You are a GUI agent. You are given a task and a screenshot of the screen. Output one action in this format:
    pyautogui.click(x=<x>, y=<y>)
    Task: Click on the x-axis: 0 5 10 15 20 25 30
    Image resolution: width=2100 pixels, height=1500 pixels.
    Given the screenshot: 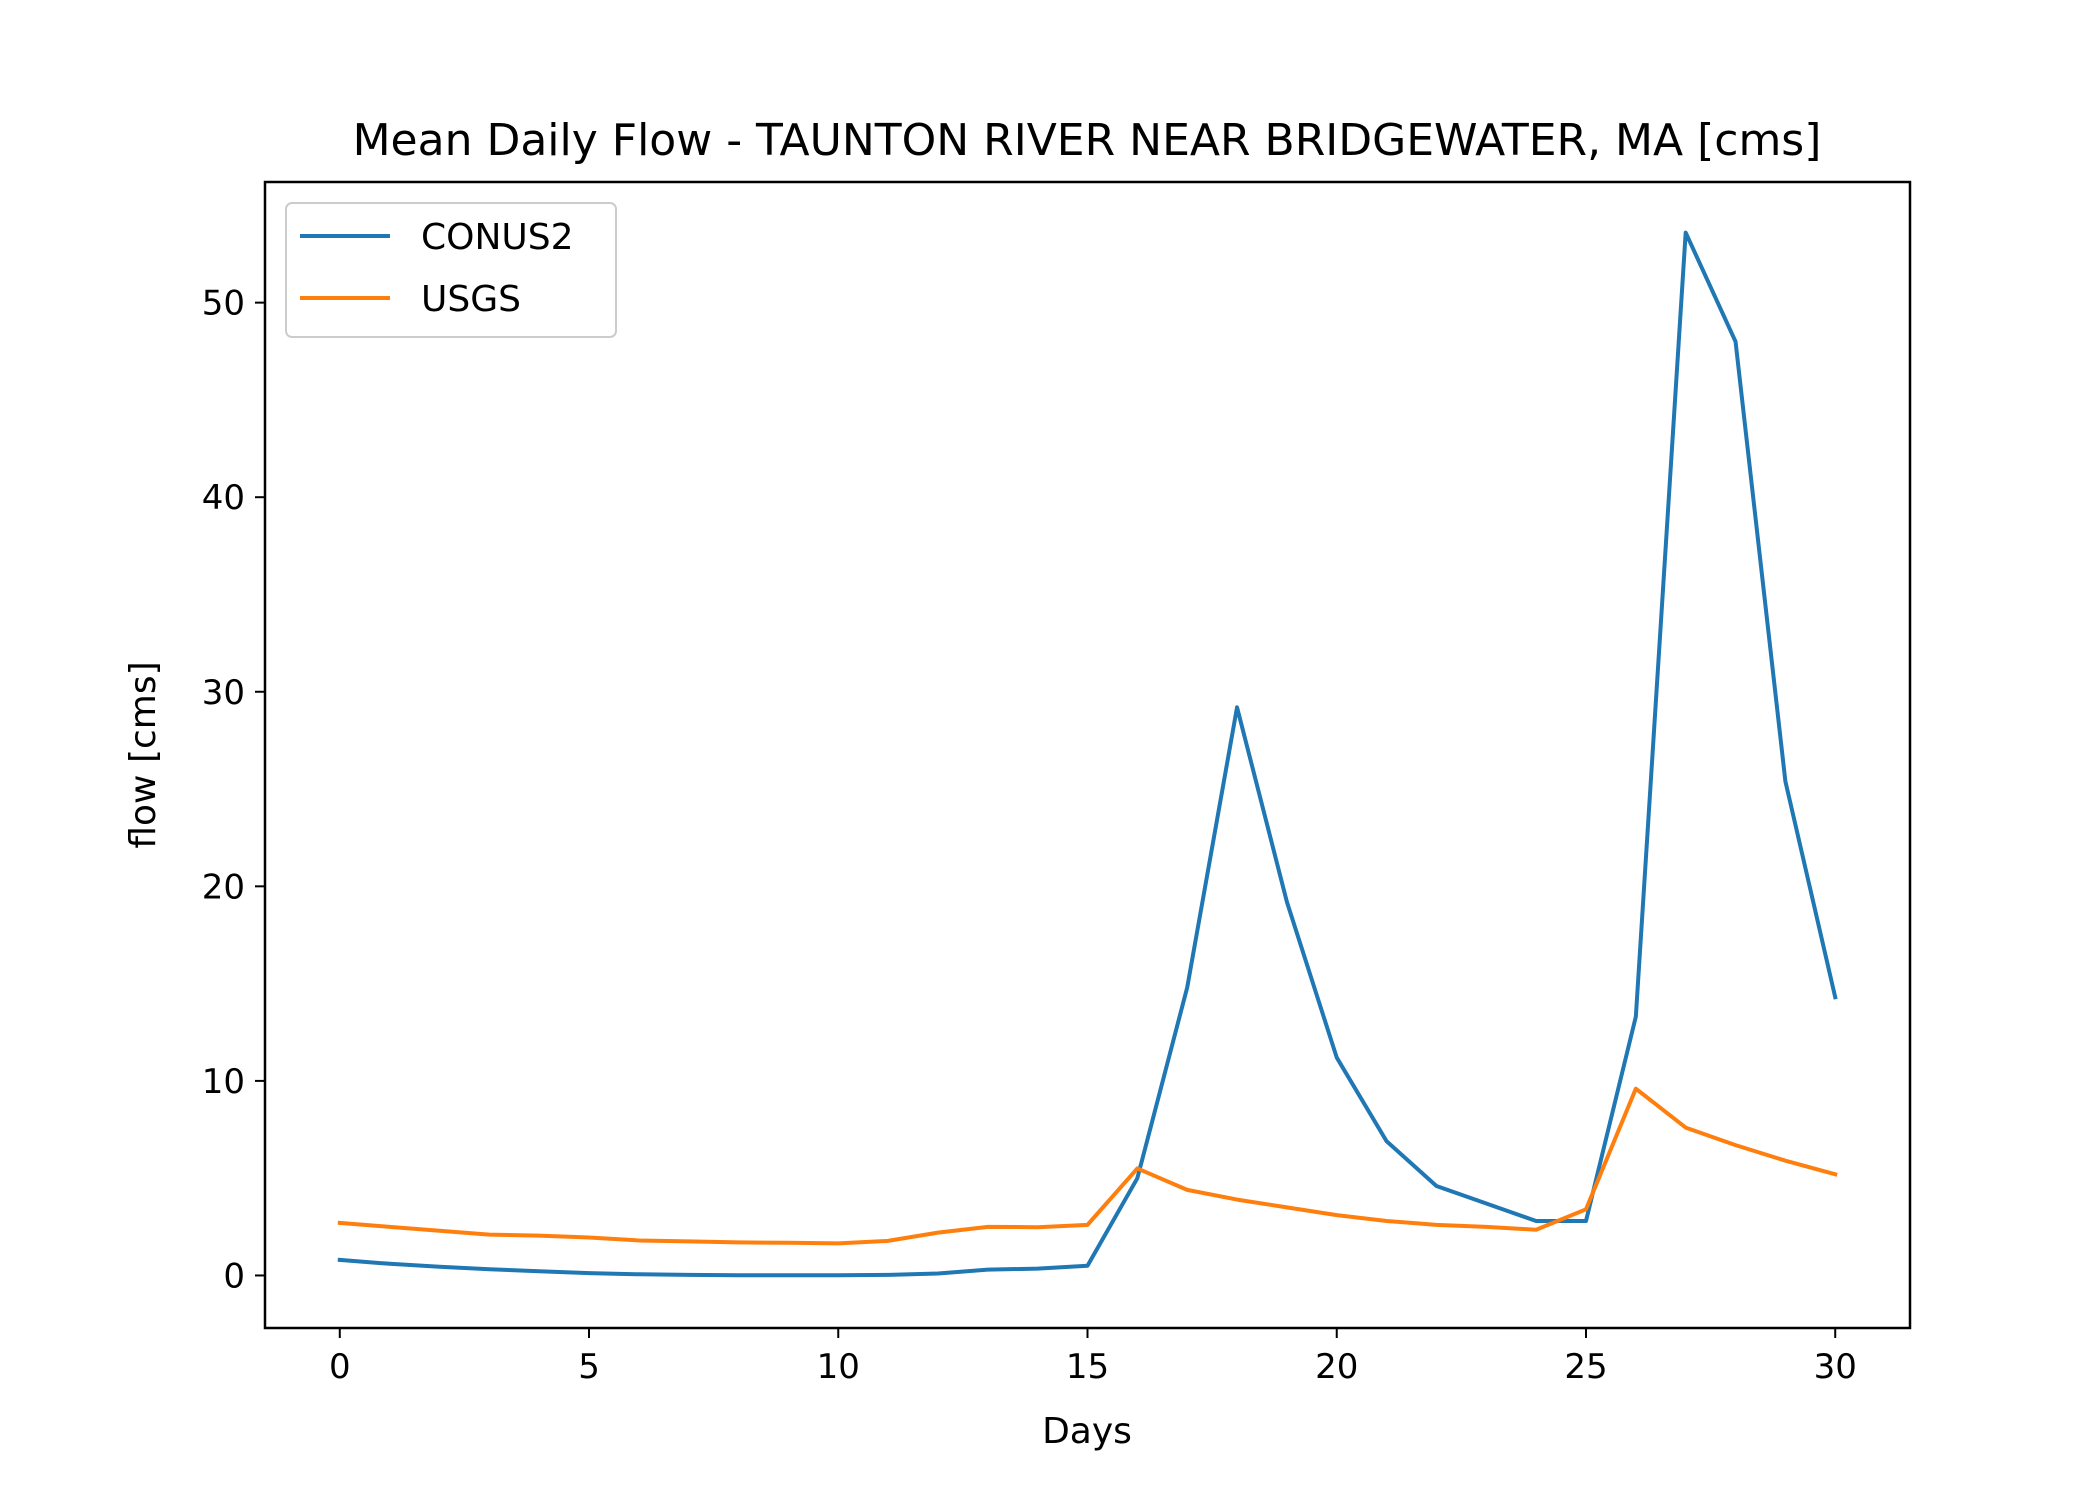 What is the action you would take?
    pyautogui.click(x=1093, y=1357)
    